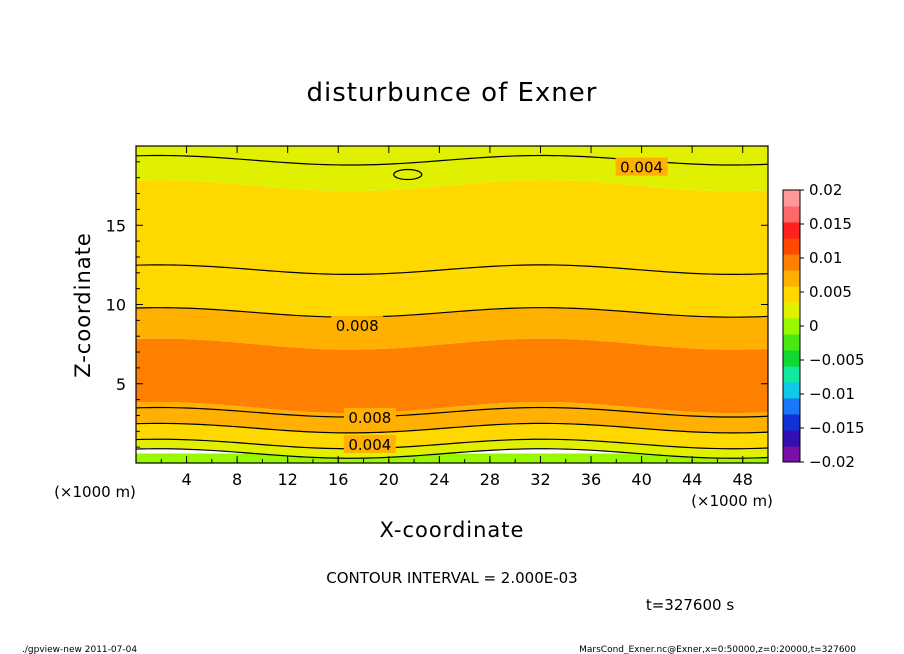  What do you see at coordinates (121, 384) in the screenshot?
I see `y-tick-label: 5` at bounding box center [121, 384].